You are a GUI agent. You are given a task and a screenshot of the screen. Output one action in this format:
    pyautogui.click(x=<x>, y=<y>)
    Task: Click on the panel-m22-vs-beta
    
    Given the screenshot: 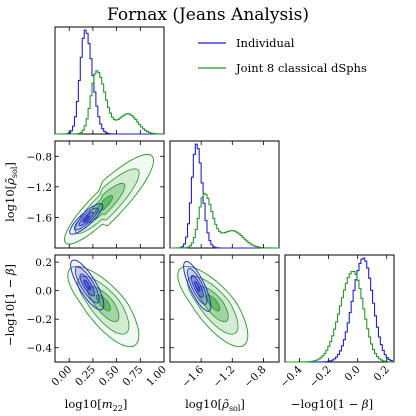 What is the action you would take?
    pyautogui.click(x=109, y=308)
    